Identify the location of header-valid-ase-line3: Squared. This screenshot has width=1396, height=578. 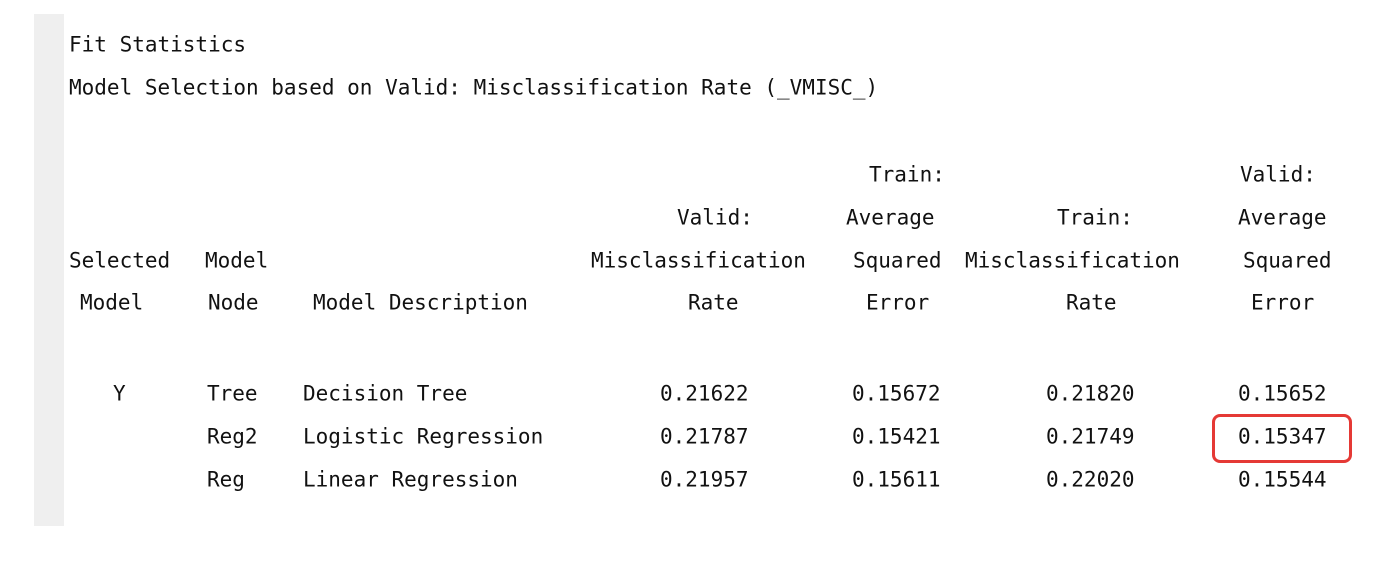
(1287, 260).